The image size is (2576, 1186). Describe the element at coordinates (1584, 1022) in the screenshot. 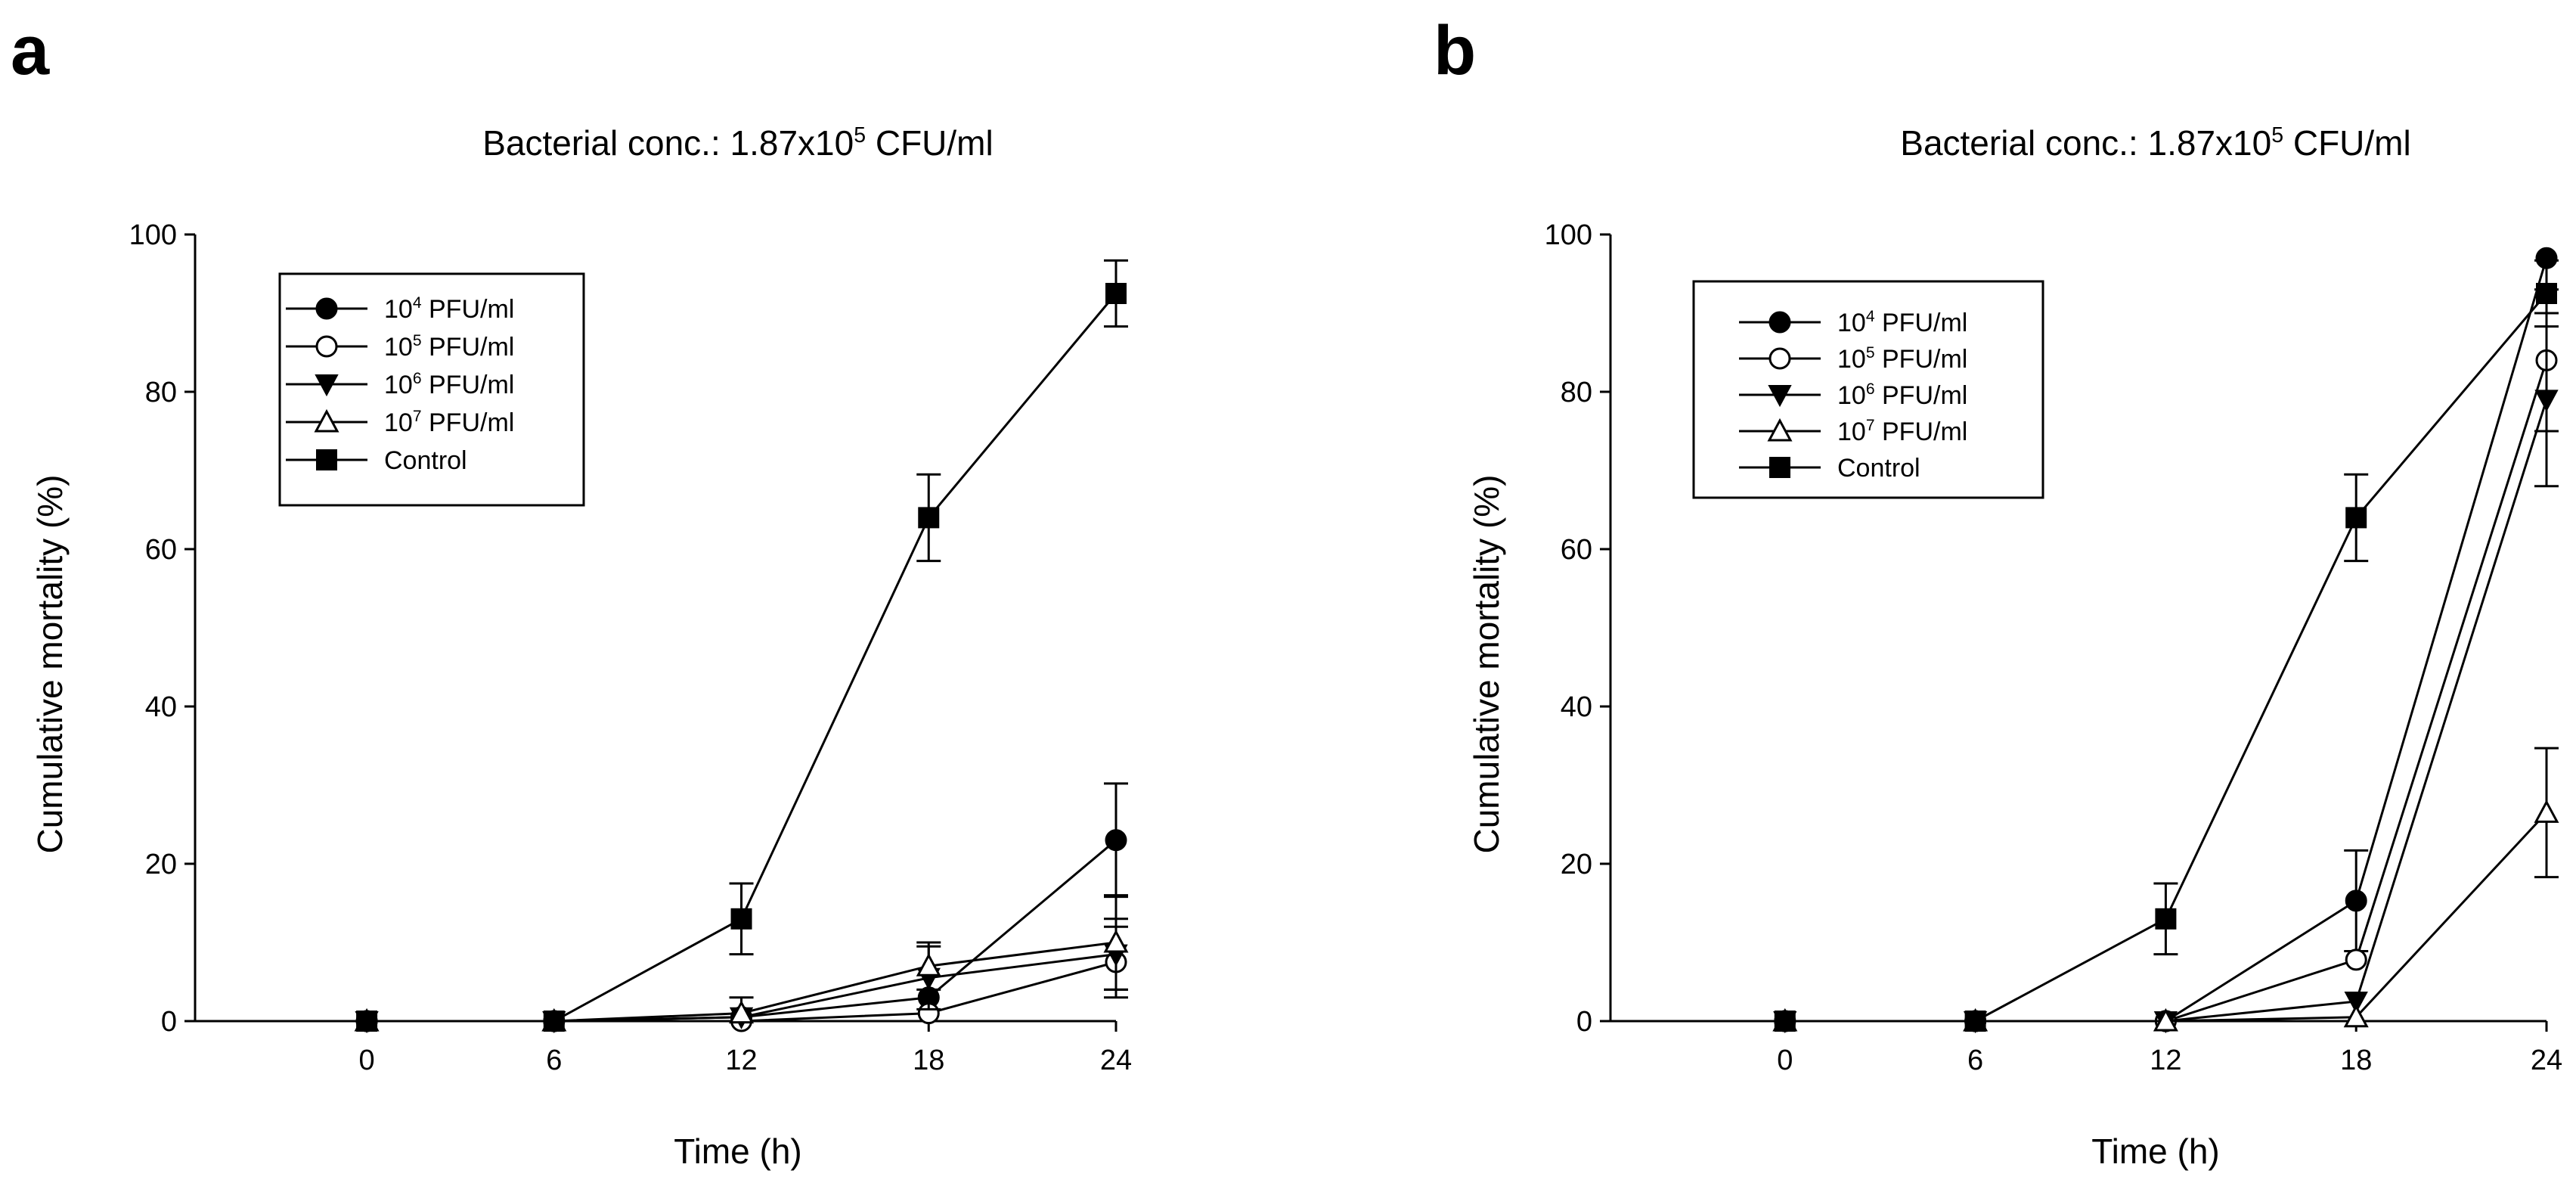

I see `panel-b-ytick-label: 0` at that location.